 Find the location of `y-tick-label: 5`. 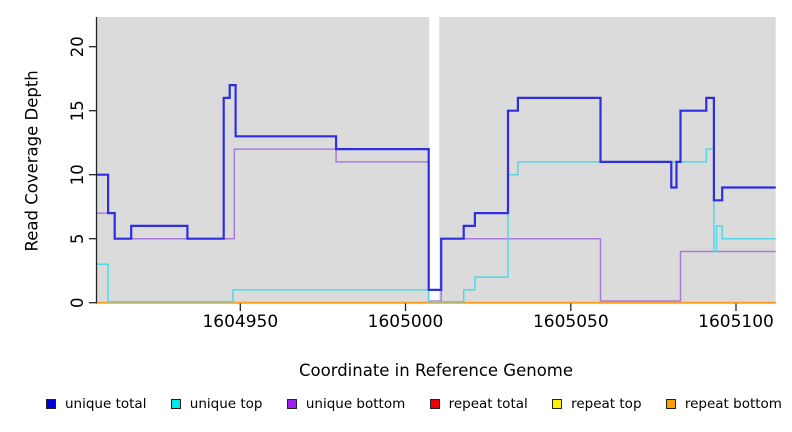

y-tick-label: 5 is located at coordinates (77, 238).